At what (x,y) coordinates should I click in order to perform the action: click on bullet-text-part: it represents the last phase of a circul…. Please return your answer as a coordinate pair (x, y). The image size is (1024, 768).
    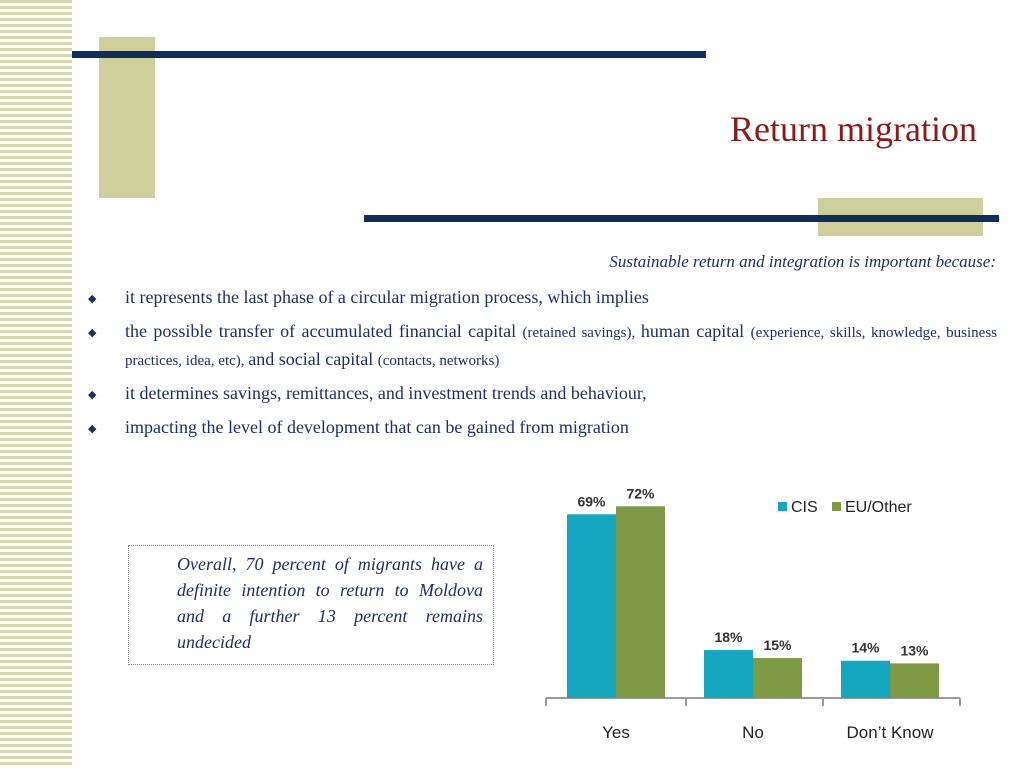
    Looking at the image, I should click on (387, 297).